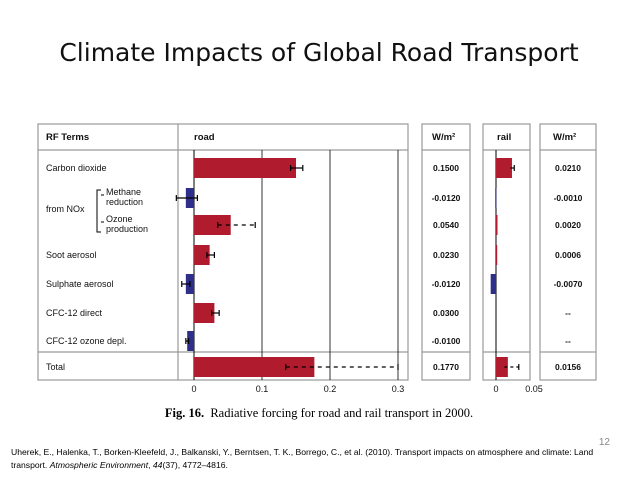 This screenshot has width=638, height=479. What do you see at coordinates (398, 389) in the screenshot?
I see `road-tick-label: 0.3` at bounding box center [398, 389].